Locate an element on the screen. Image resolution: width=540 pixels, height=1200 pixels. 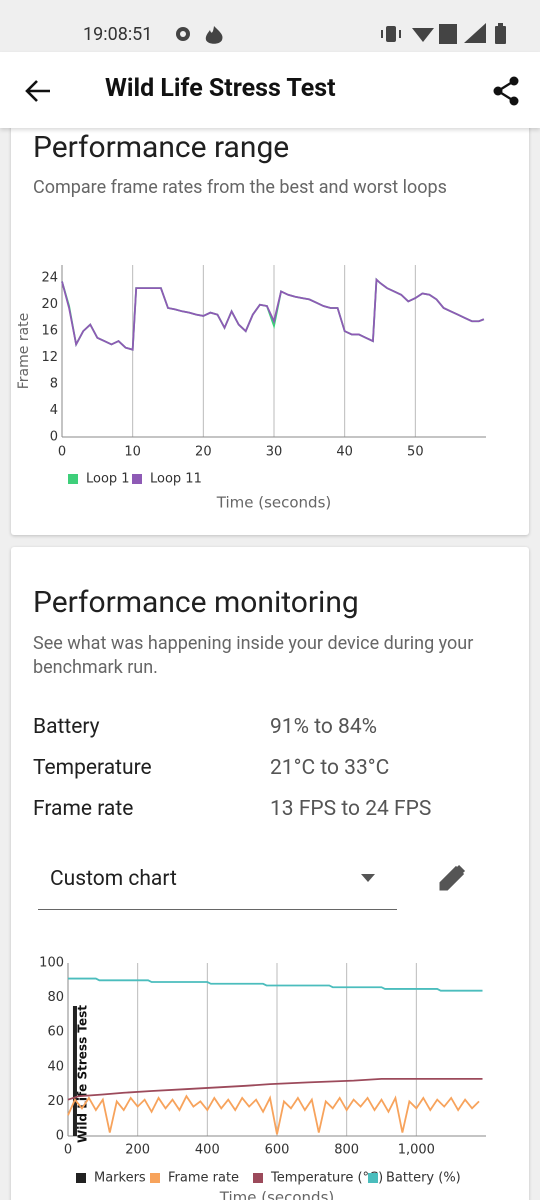
x-tick-label: 10 is located at coordinates (132, 452).